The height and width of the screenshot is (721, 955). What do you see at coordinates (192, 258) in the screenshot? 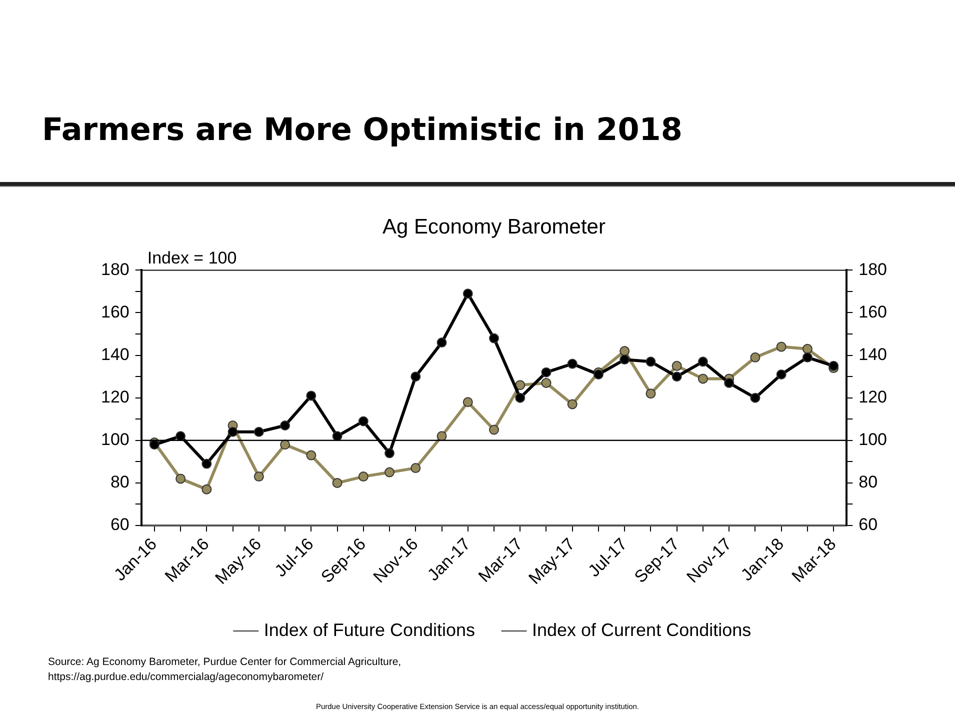
I see `text: Index = 100` at bounding box center [192, 258].